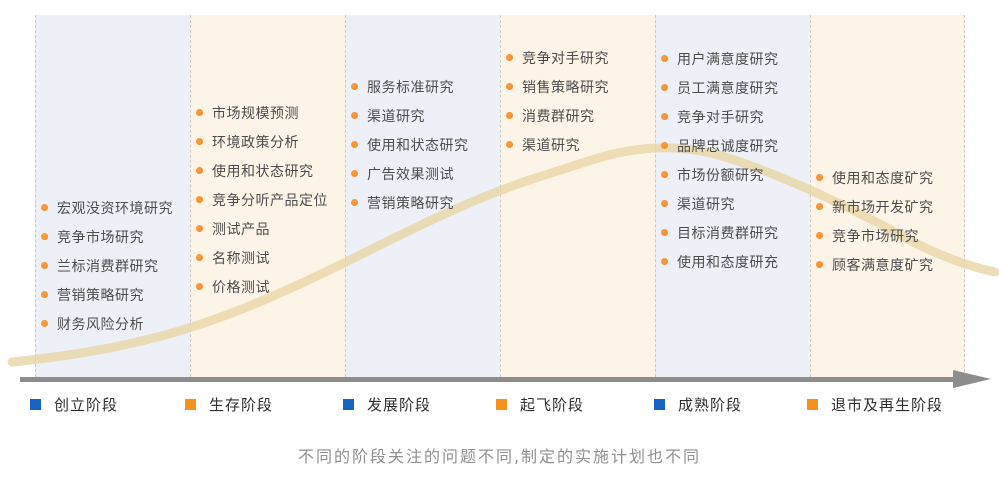 The image size is (999, 480). Describe the element at coordinates (728, 146) in the screenshot. I see `research-item-label: 品牌忠诚度研究` at that location.